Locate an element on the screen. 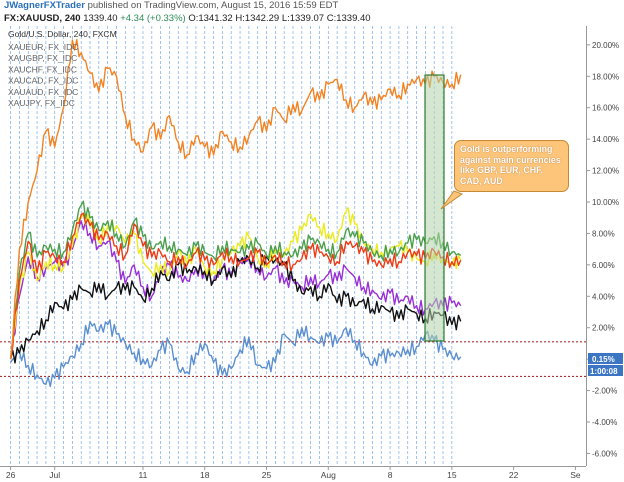  callout-pointer is located at coordinates (452, 200).